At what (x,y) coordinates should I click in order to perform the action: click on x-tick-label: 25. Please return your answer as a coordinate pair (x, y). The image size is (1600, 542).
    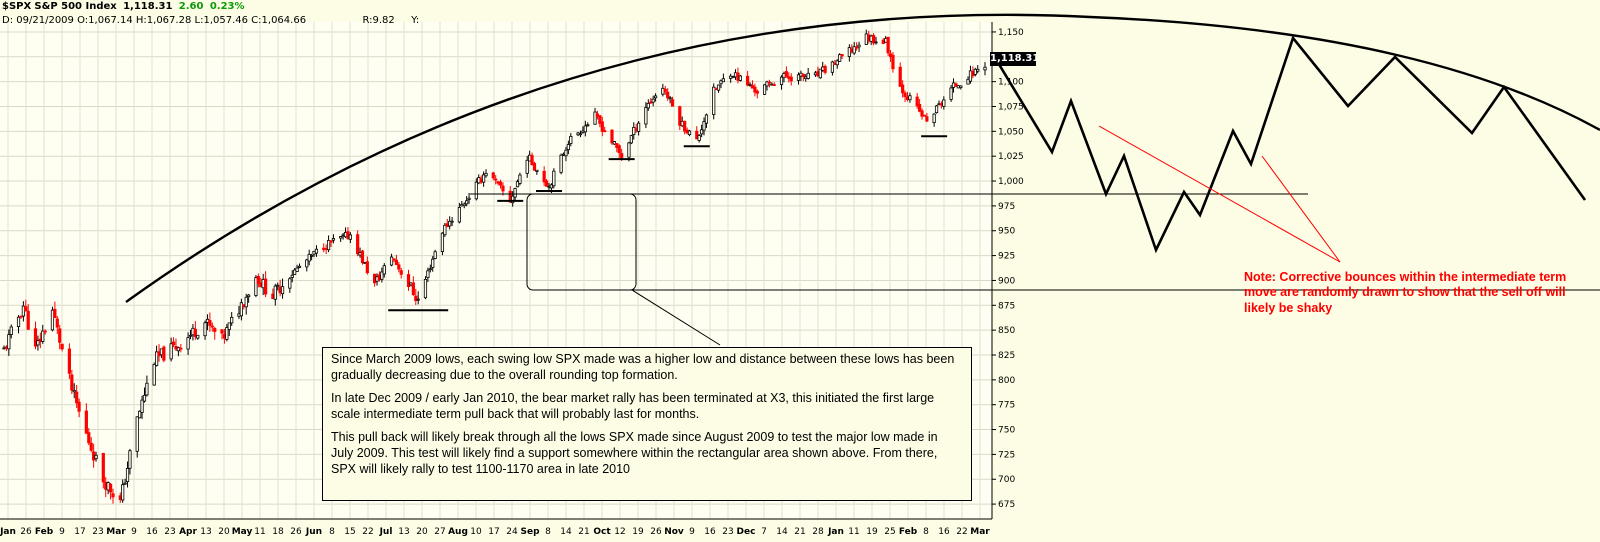
    Looking at the image, I should click on (889, 532).